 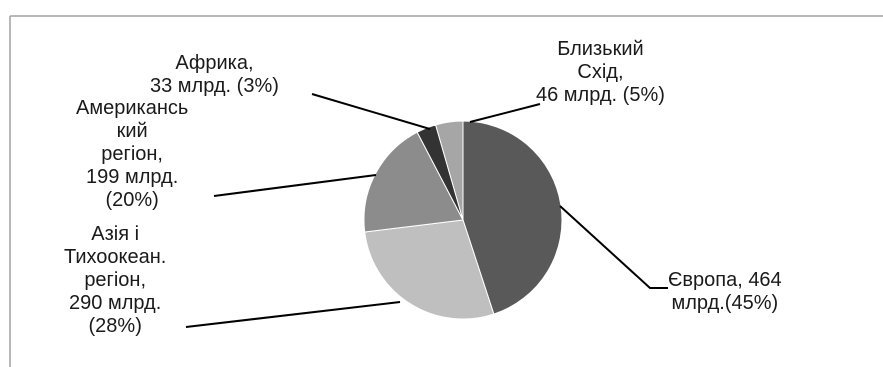 I want to click on pie-slice-europe, so click(x=512, y=217).